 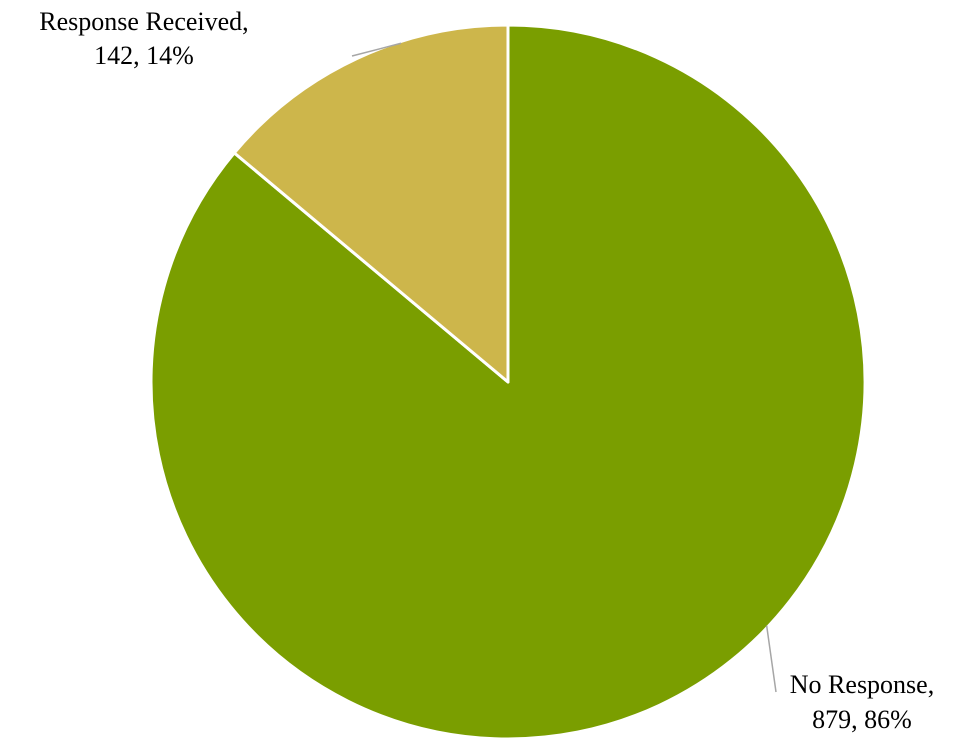 What do you see at coordinates (143, 21) in the screenshot?
I see `label-response-received-line1: Response Received,` at bounding box center [143, 21].